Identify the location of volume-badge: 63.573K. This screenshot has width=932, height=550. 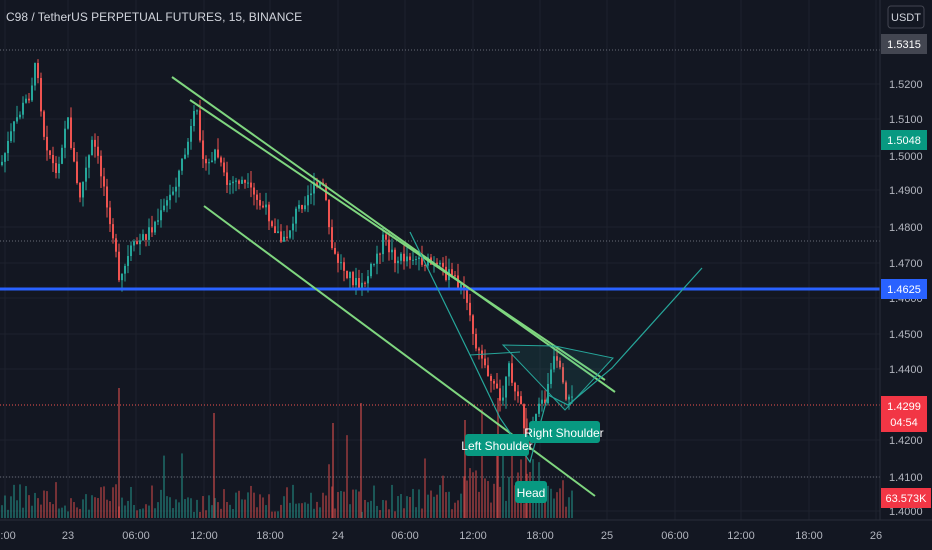
(906, 498).